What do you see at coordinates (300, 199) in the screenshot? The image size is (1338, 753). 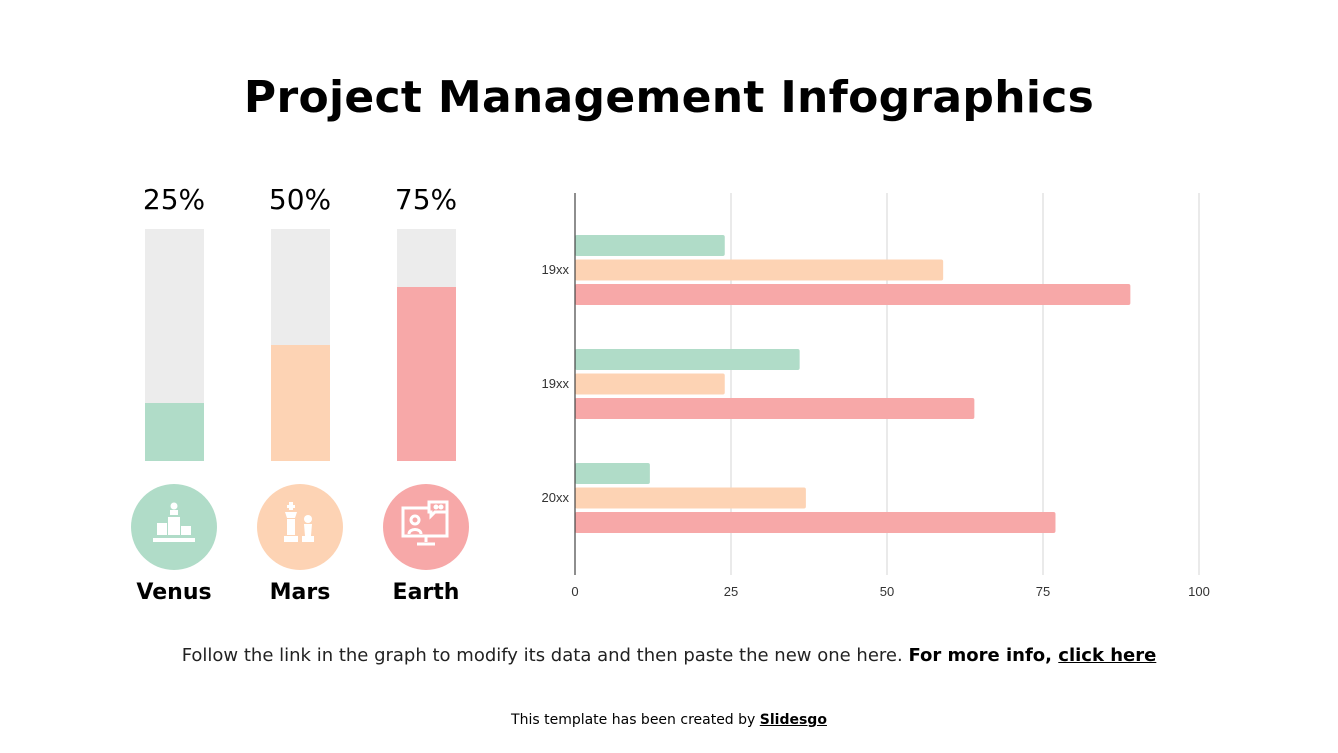 I see `percent-label: 50%` at bounding box center [300, 199].